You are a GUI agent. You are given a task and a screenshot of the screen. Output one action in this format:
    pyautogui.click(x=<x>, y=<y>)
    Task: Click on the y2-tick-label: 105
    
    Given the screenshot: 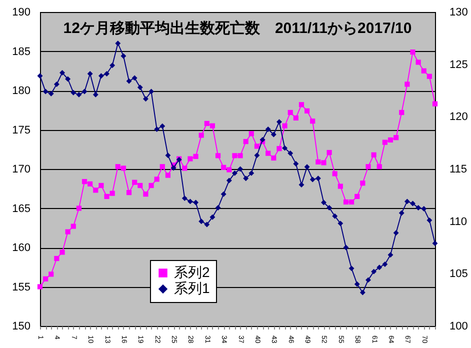 What is the action you would take?
    pyautogui.click(x=459, y=274)
    